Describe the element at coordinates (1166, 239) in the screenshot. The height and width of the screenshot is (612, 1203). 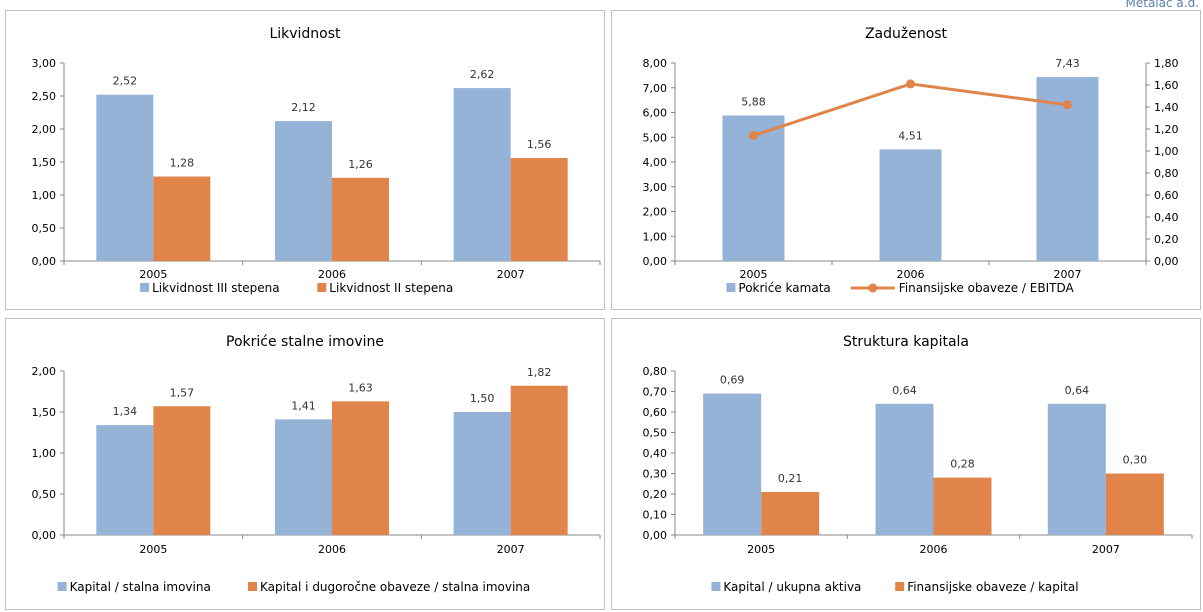
I see `y2-tick-label: 0,20` at that location.